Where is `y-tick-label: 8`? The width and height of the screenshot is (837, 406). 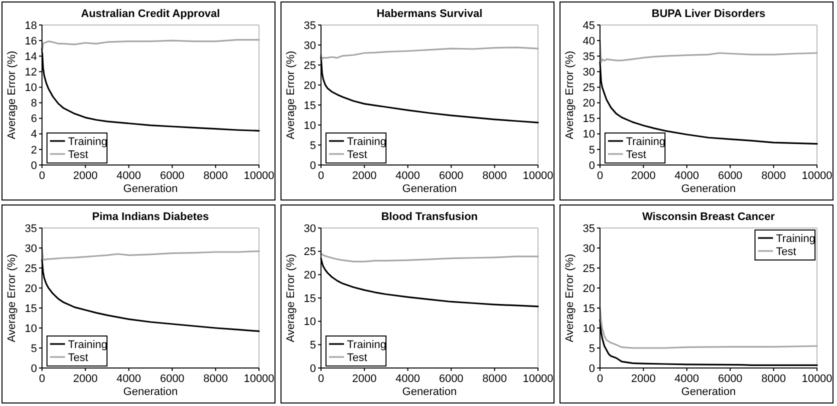 y-tick-label: 8 is located at coordinates (33, 104).